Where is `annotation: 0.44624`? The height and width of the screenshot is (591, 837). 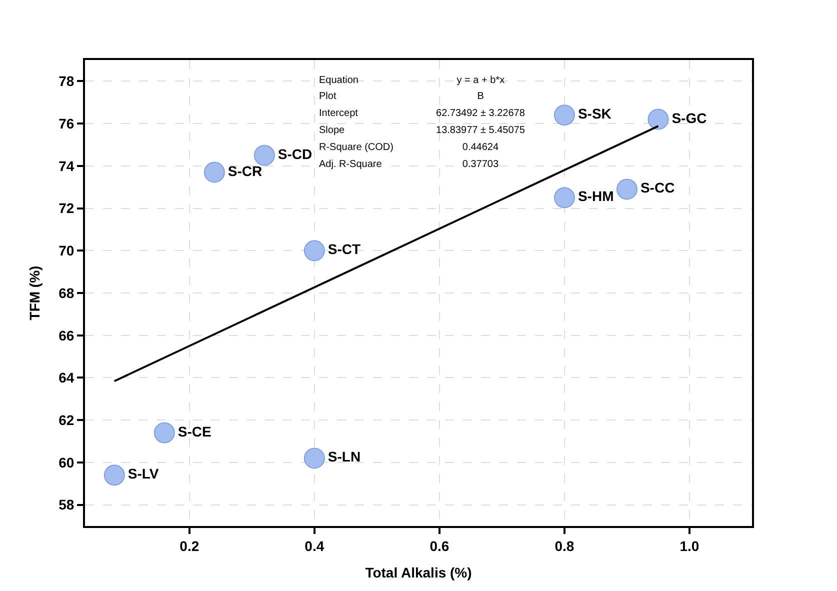 annotation: 0.44624 is located at coordinates (480, 147).